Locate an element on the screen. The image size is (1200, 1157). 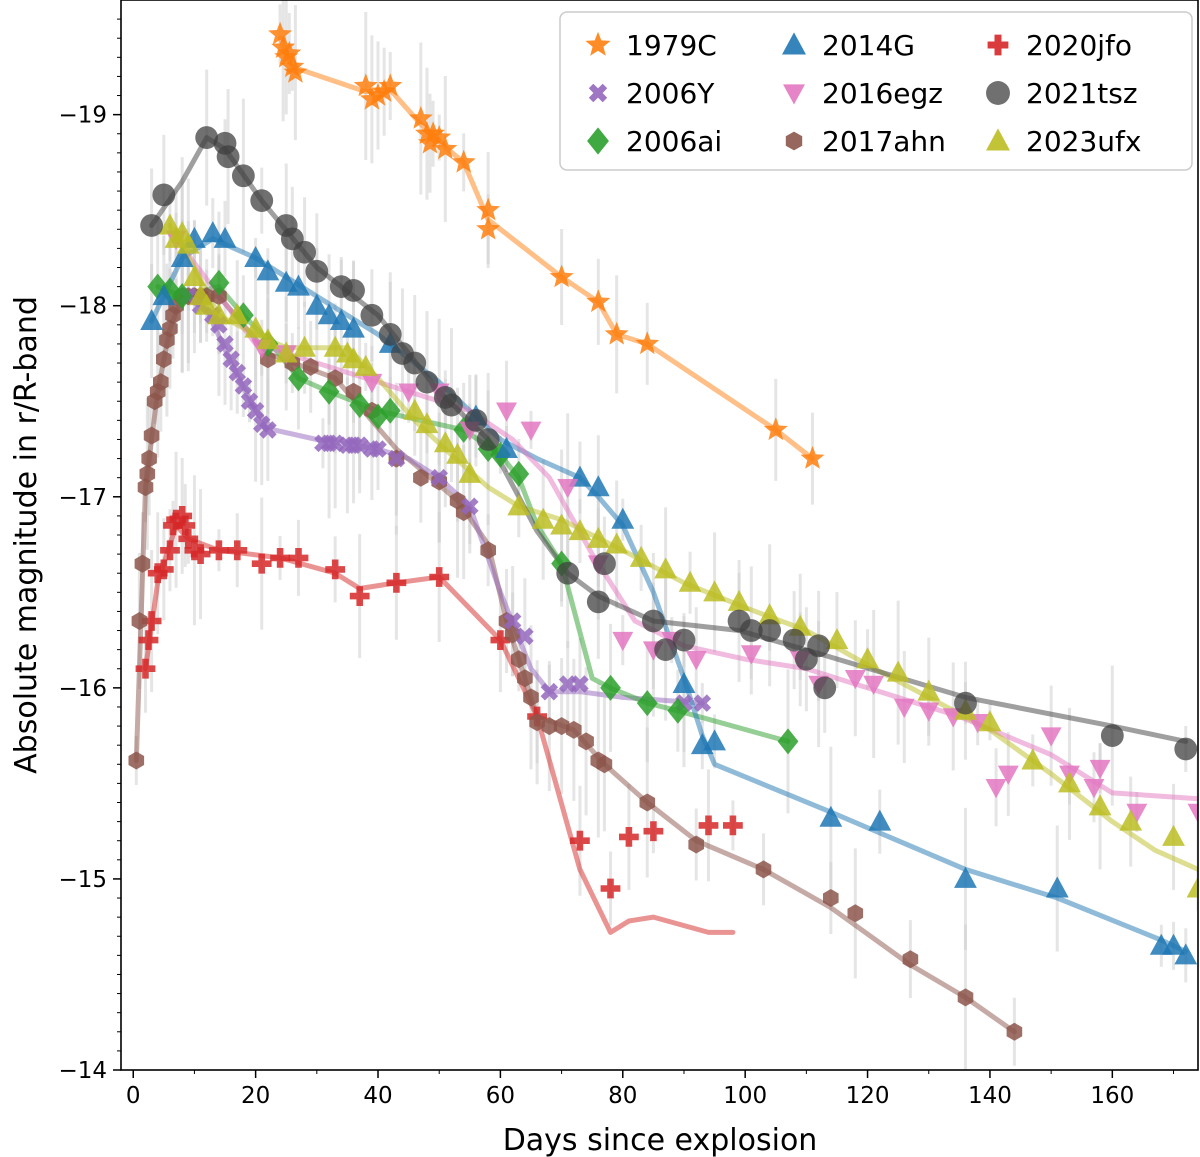
y-tick-label: −19 is located at coordinates (82, 116).